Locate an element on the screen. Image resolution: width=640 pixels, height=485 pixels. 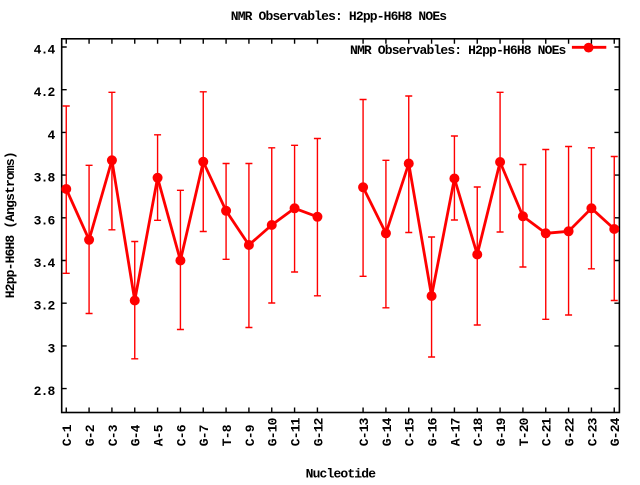
svg-text: C-6 is located at coordinates (181, 435).